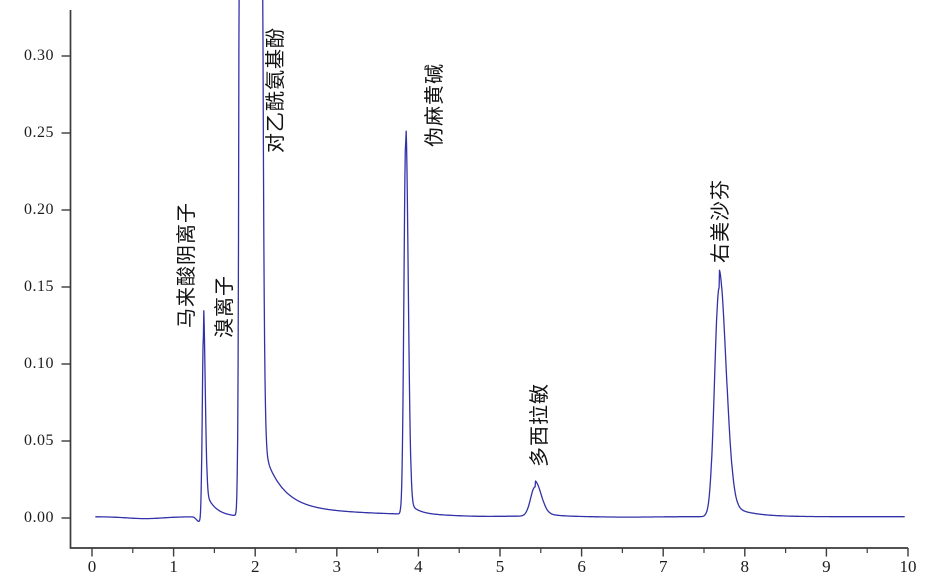  What do you see at coordinates (39, 286) in the screenshot?
I see `y-tick-label: 0.15` at bounding box center [39, 286].